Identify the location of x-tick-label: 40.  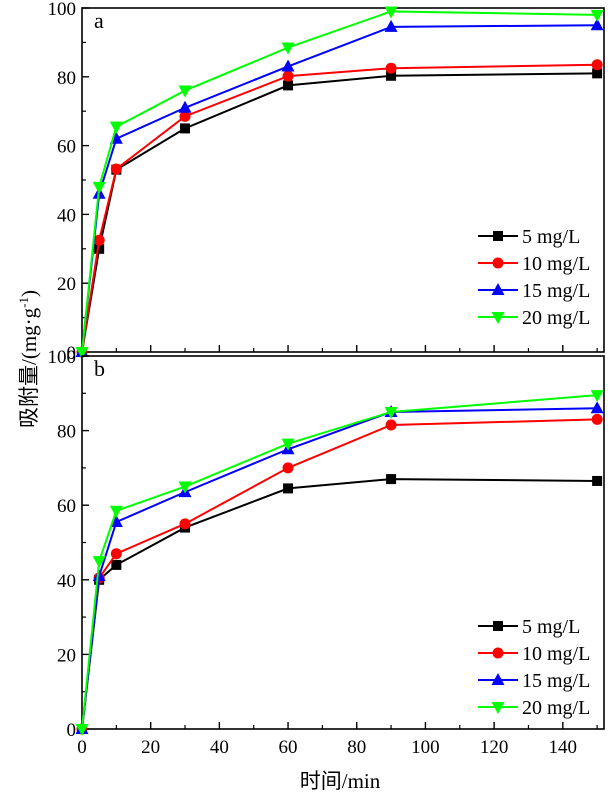
(219, 747).